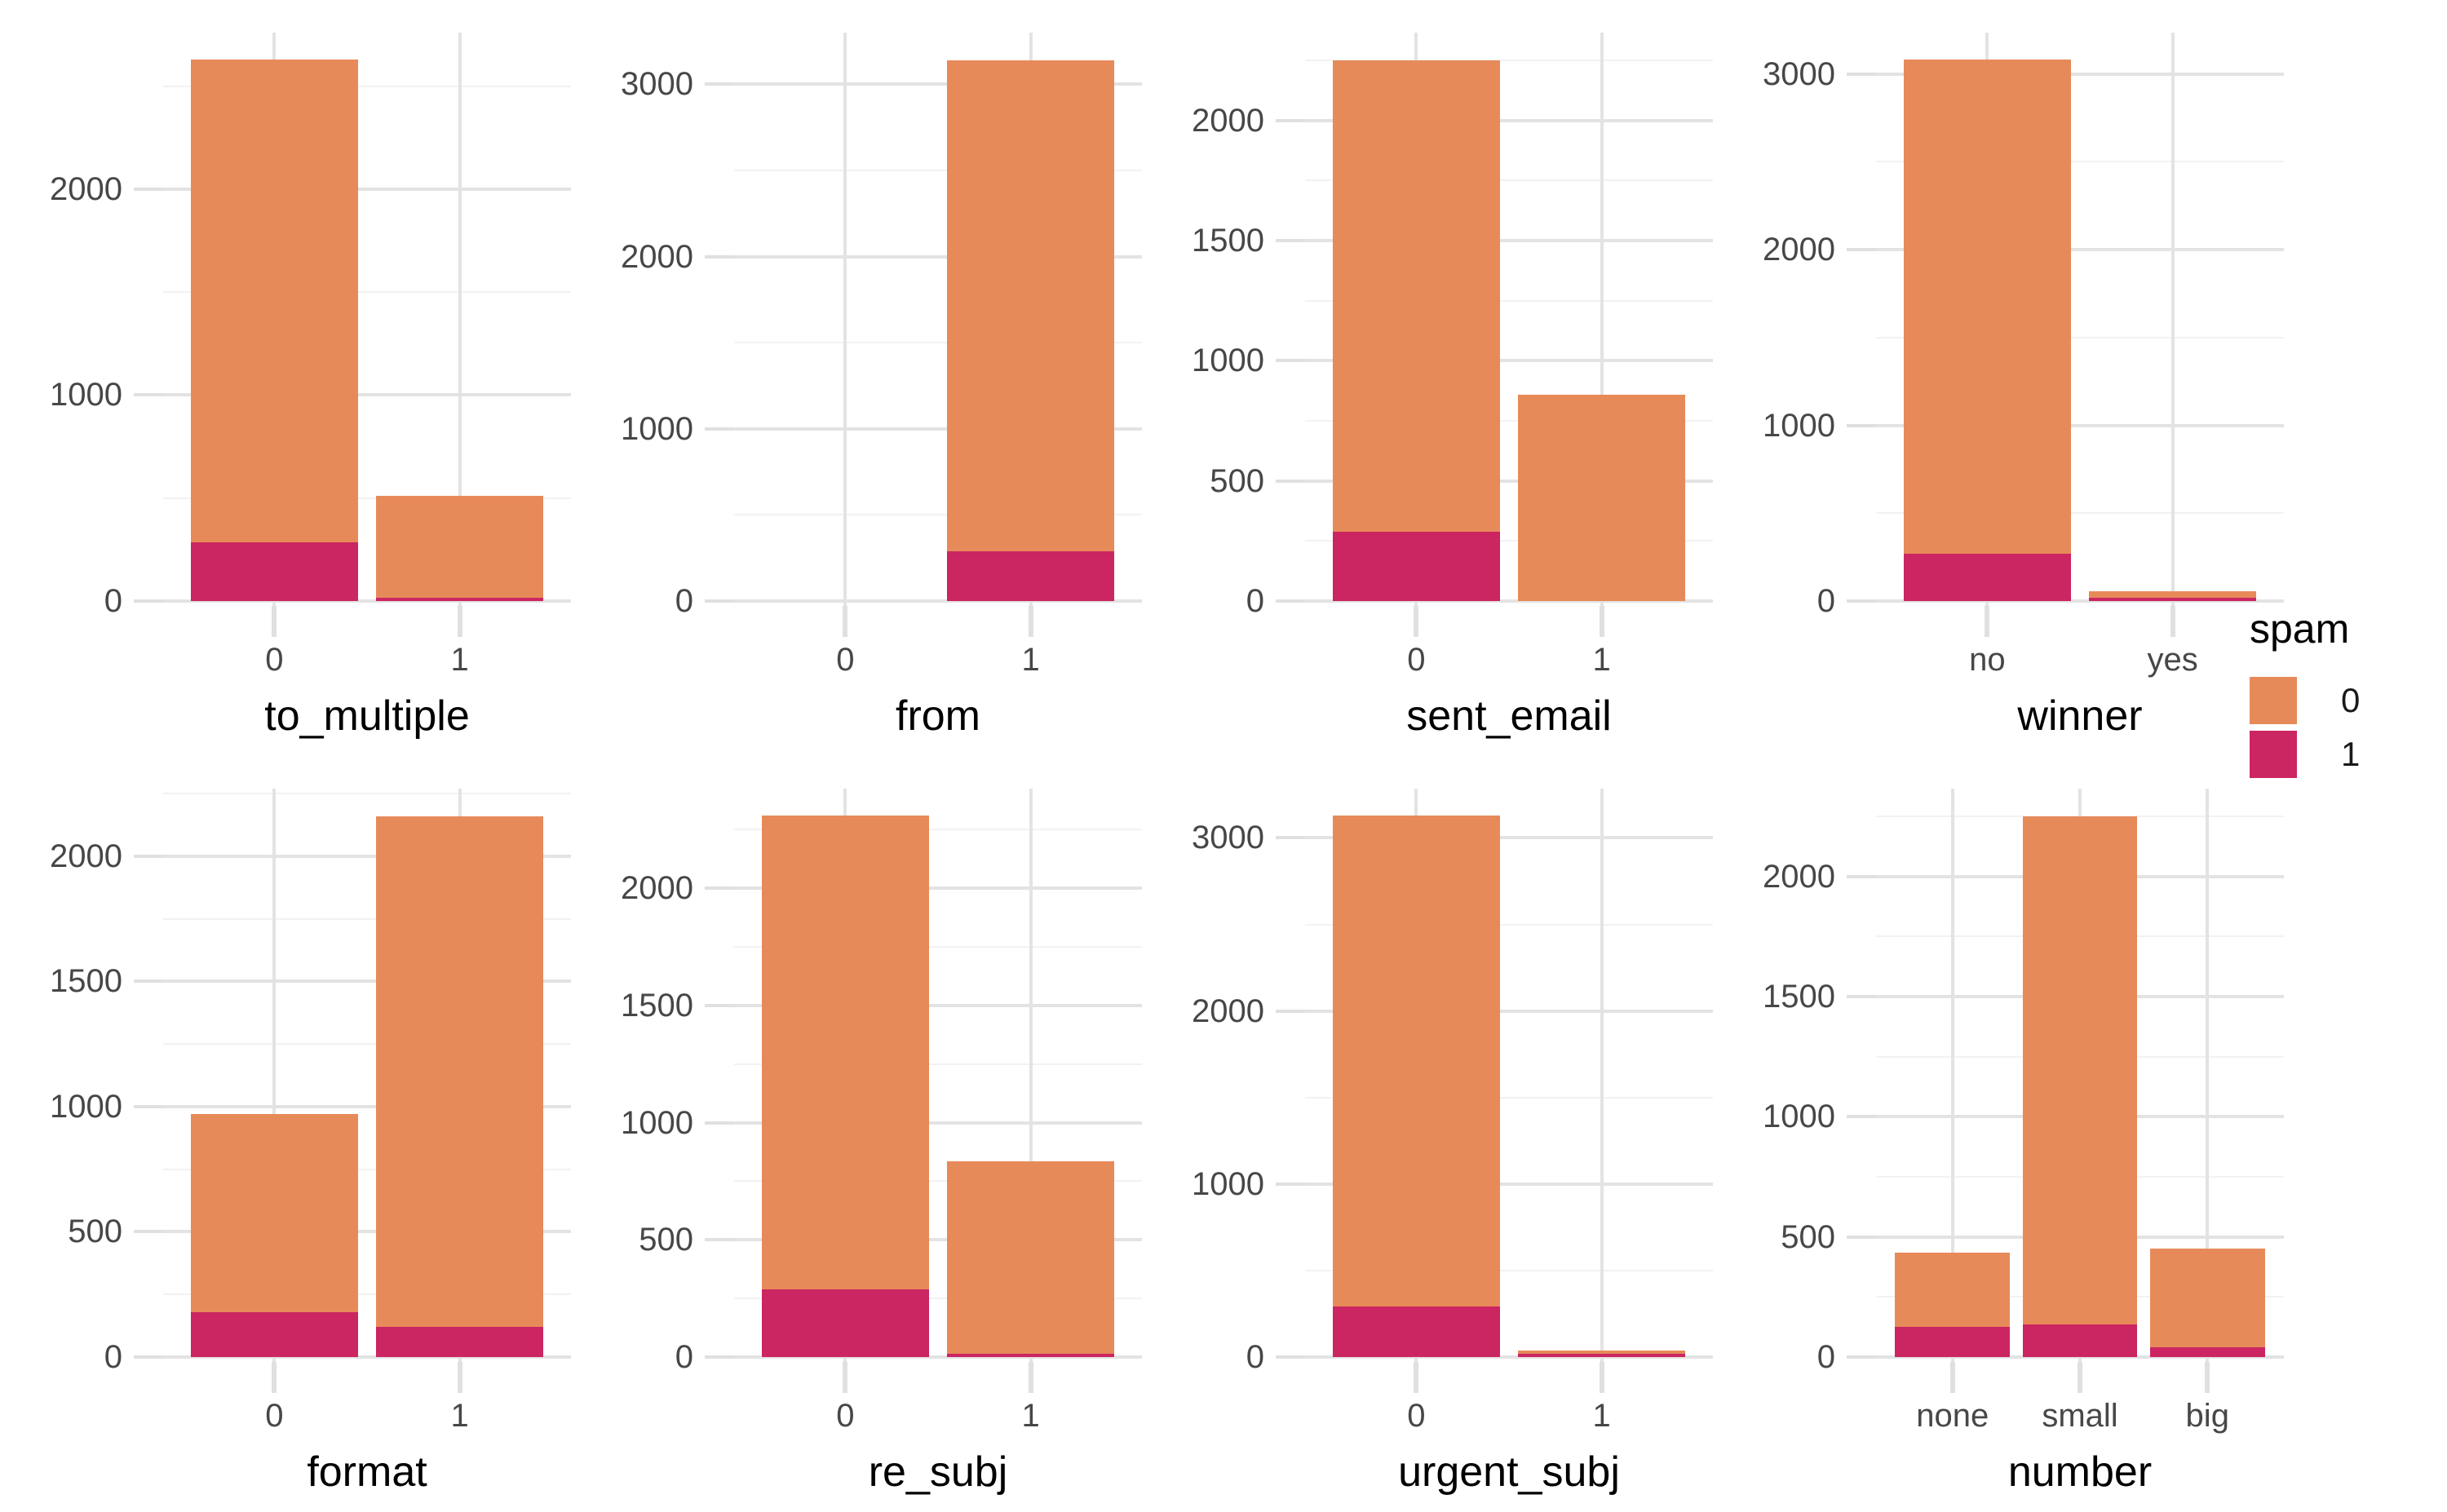 The height and width of the screenshot is (1512, 2447). I want to click on facet-panel-from, so click(938, 335).